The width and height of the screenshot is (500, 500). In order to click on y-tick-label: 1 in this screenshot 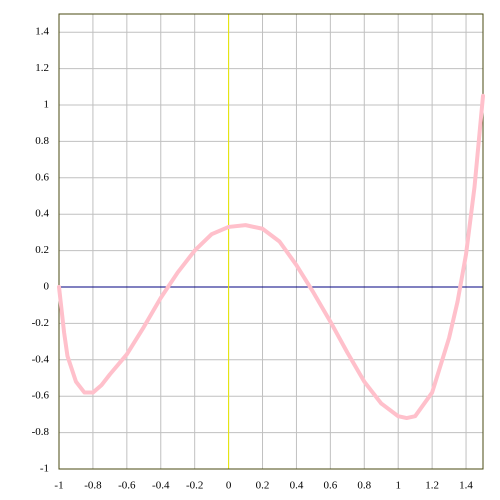, I will do `click(47, 105)`.